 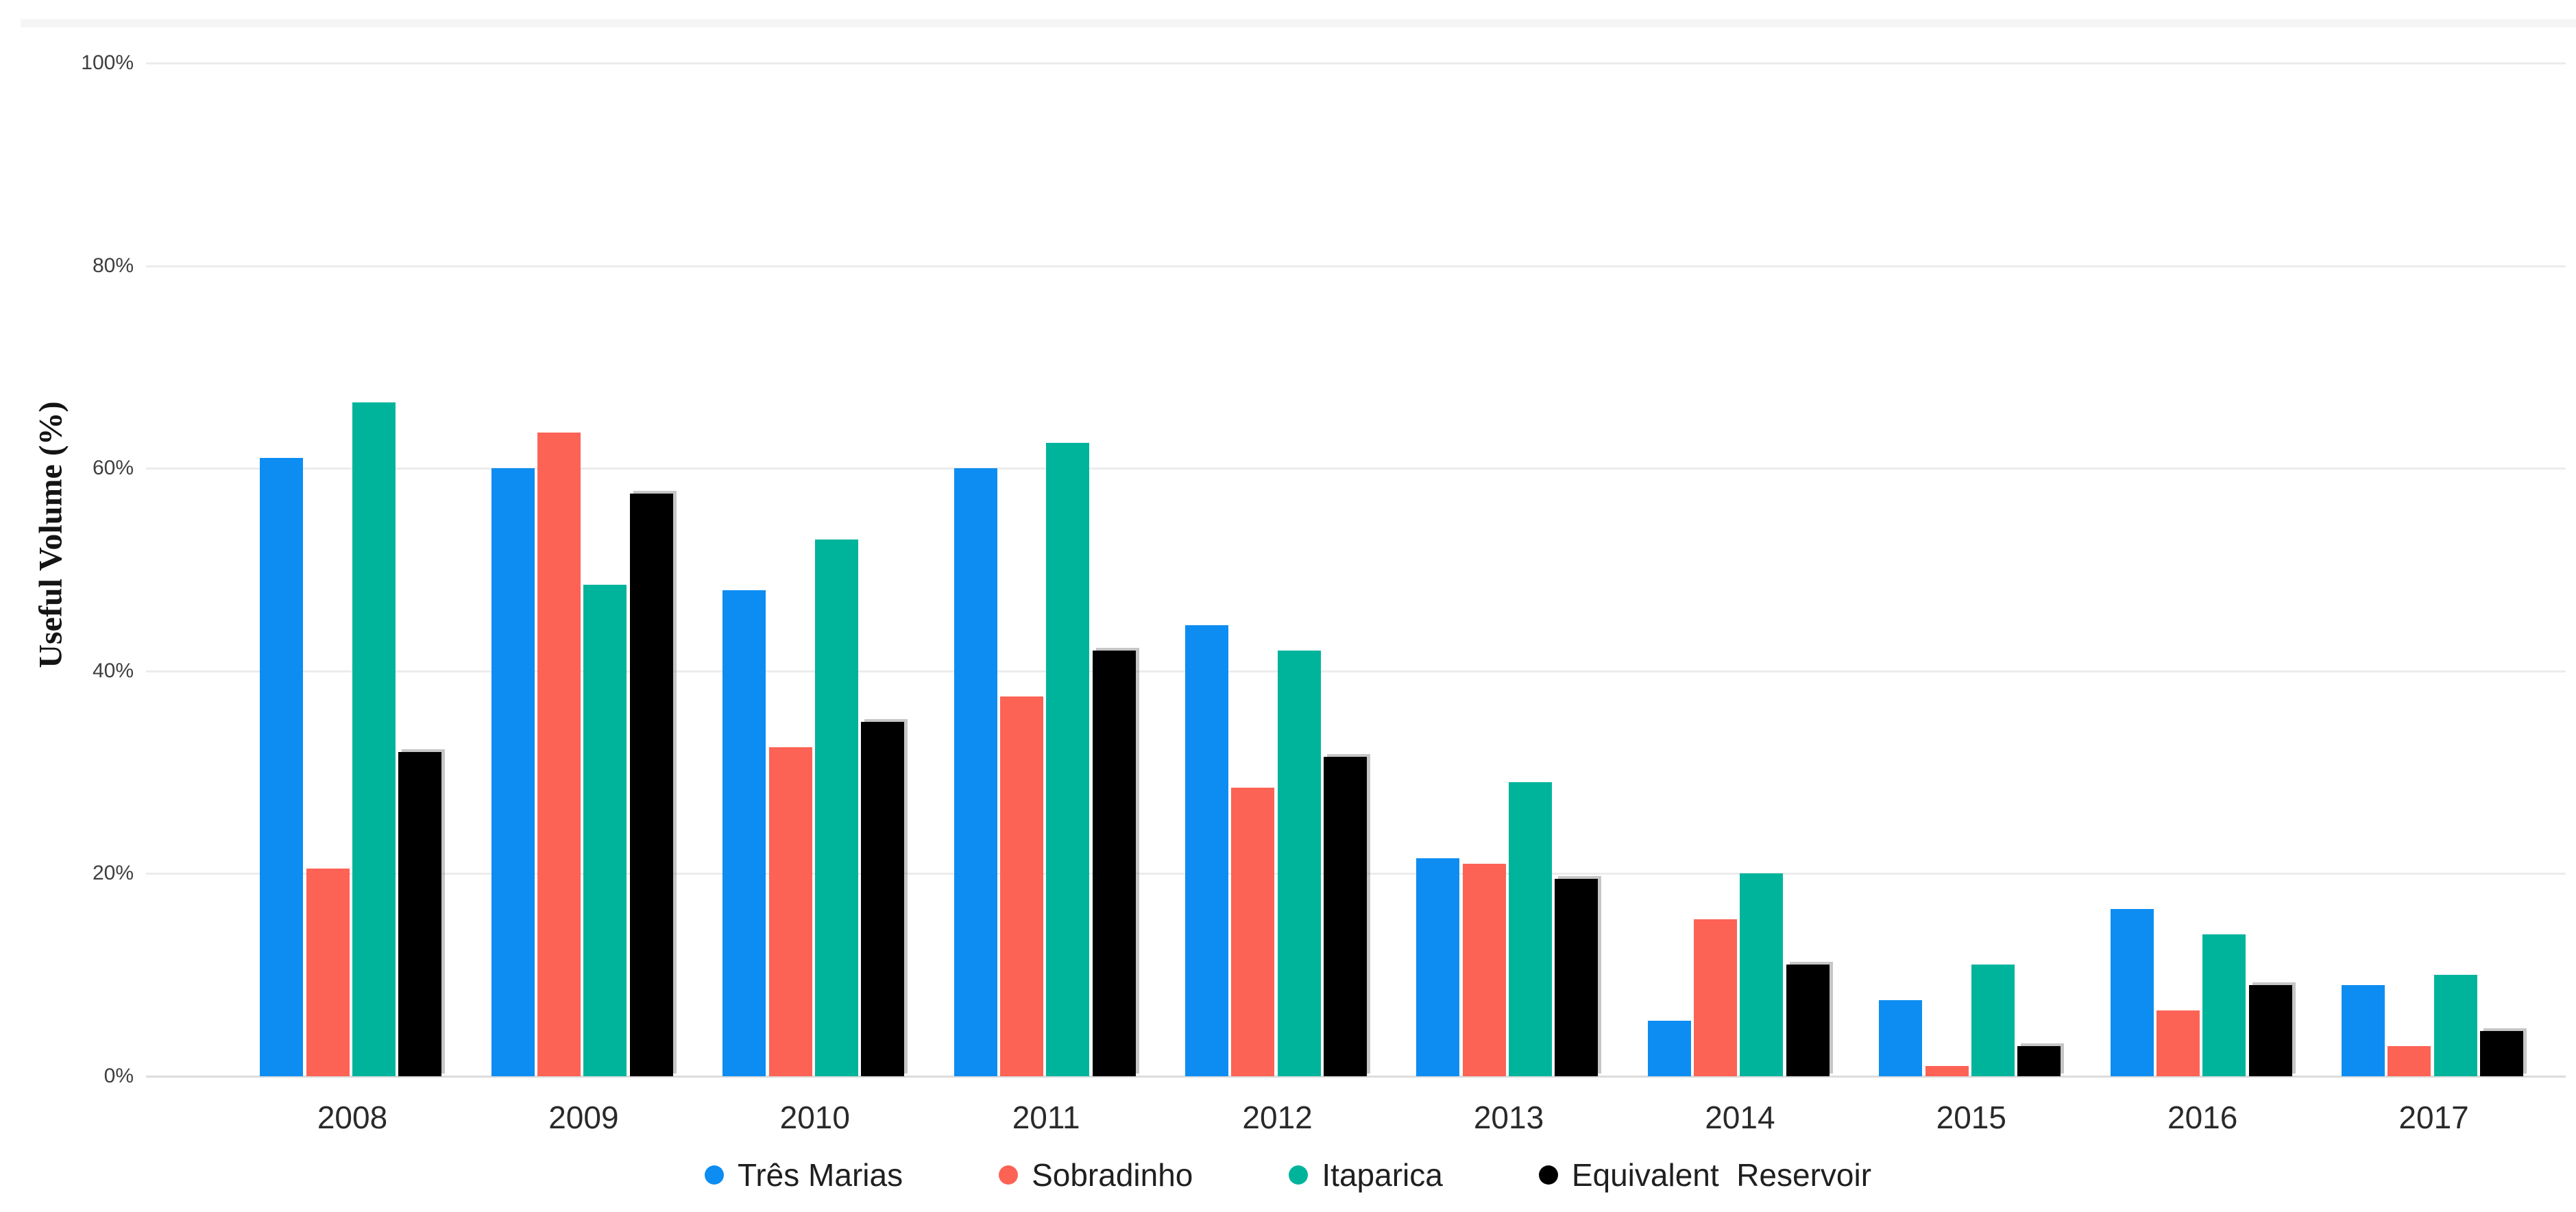 What do you see at coordinates (1808, 1020) in the screenshot?
I see `bar-2014-Equivalent Reservoir` at bounding box center [1808, 1020].